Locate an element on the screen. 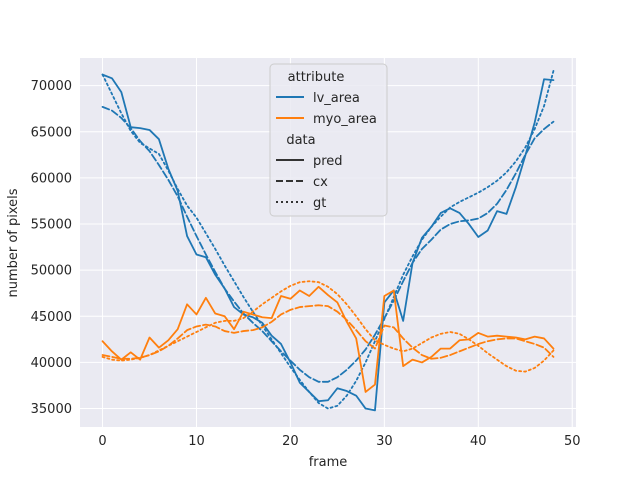  y-tick-label: 35000 is located at coordinates (51, 409).